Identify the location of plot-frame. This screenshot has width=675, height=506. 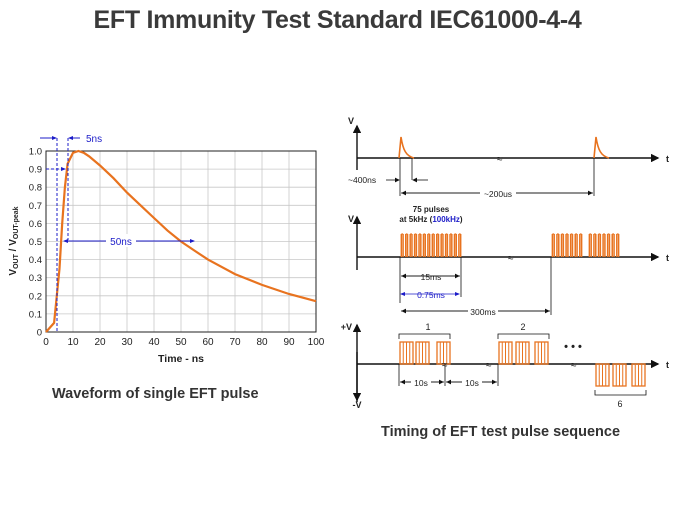
(181, 241).